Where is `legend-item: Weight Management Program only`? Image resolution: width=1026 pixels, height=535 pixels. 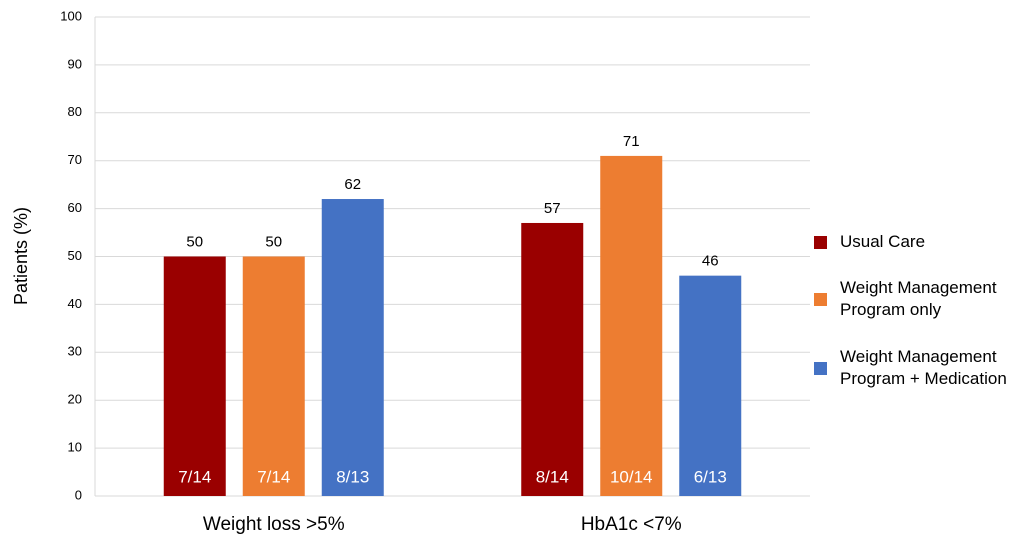 legend-item: Weight Management Program only is located at coordinates (920, 299).